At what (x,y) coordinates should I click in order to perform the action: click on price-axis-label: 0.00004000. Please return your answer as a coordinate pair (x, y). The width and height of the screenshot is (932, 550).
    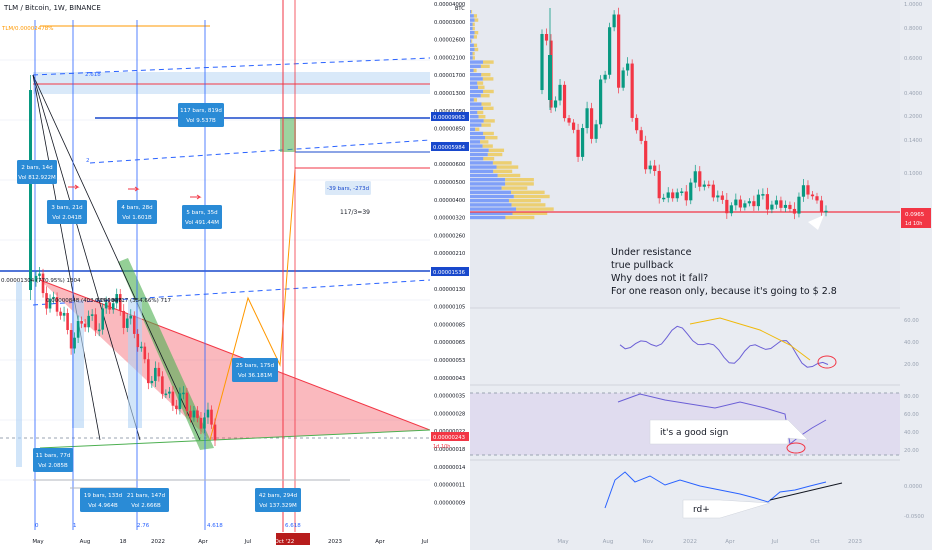
    Looking at the image, I should click on (449, 5).